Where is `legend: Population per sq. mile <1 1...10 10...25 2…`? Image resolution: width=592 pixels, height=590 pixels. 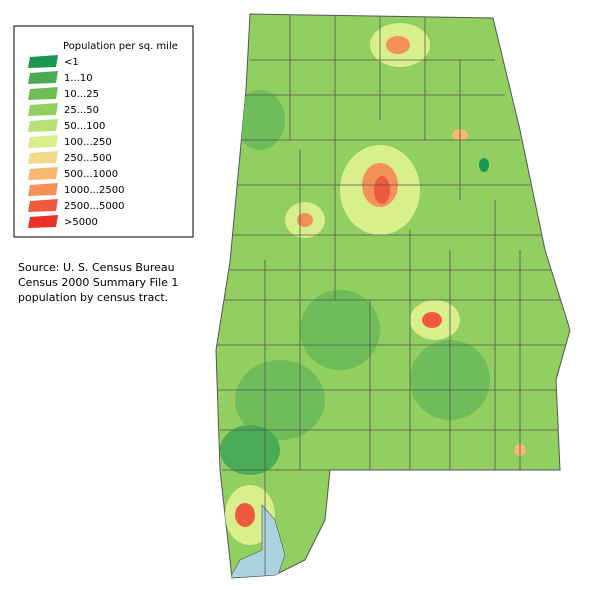
legend: Population per sq. mile <1 1...10 10...25 2… is located at coordinates (103, 131).